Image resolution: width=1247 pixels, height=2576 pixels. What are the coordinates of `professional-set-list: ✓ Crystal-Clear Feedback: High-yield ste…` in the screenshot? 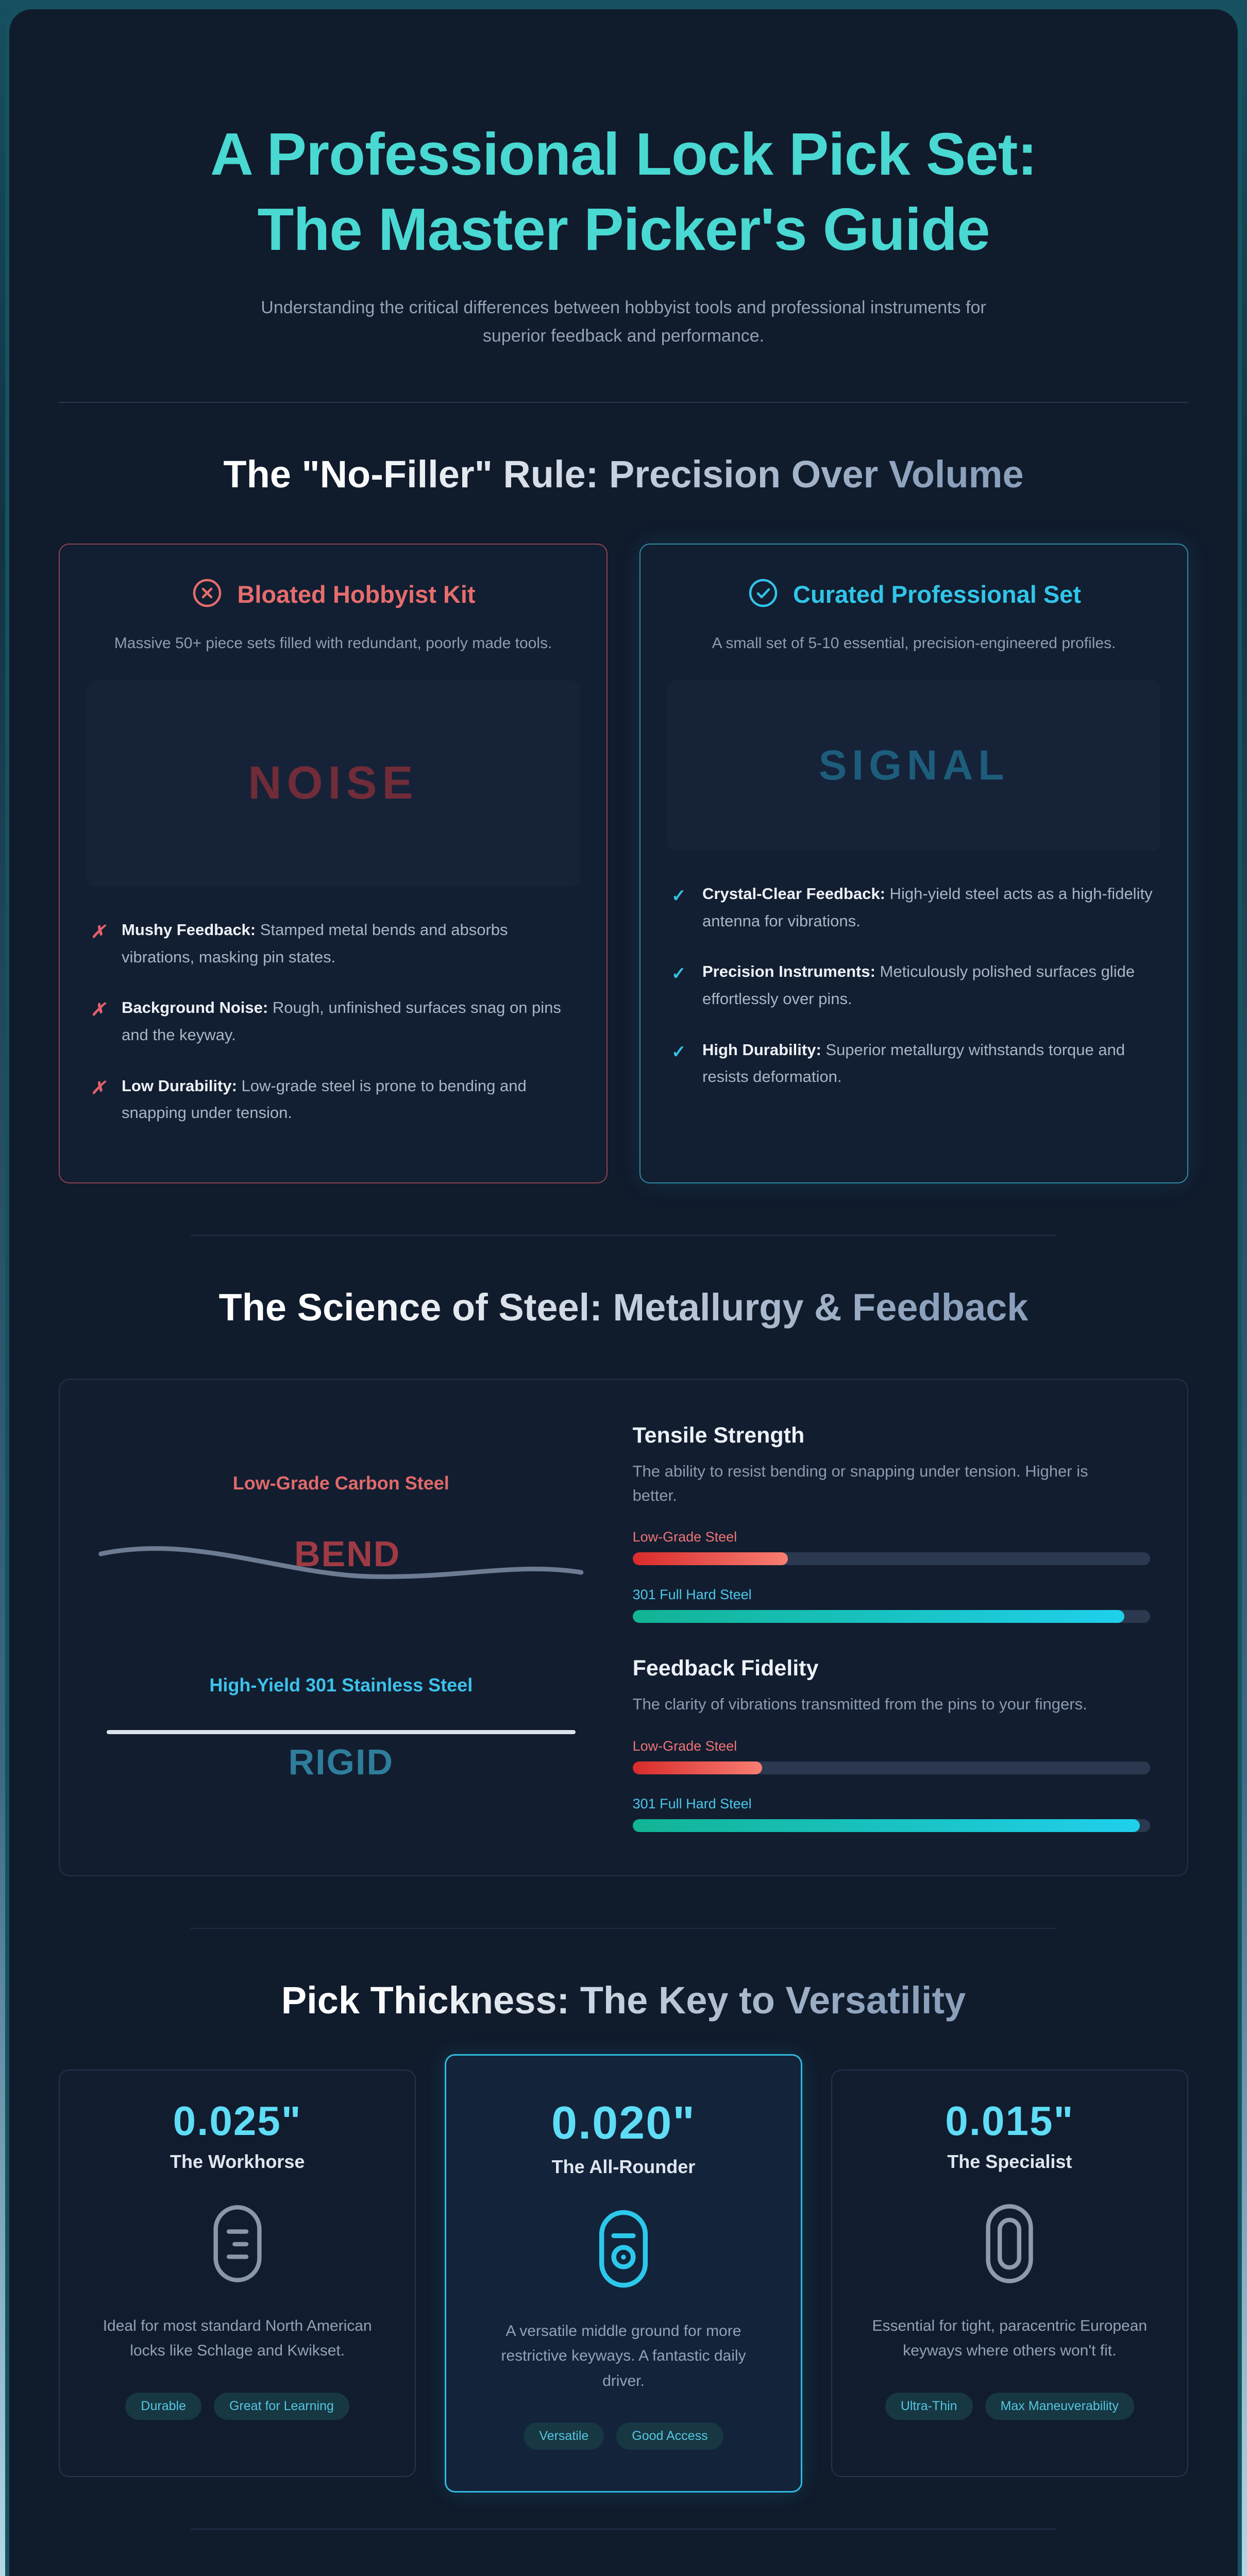 It's located at (913, 985).